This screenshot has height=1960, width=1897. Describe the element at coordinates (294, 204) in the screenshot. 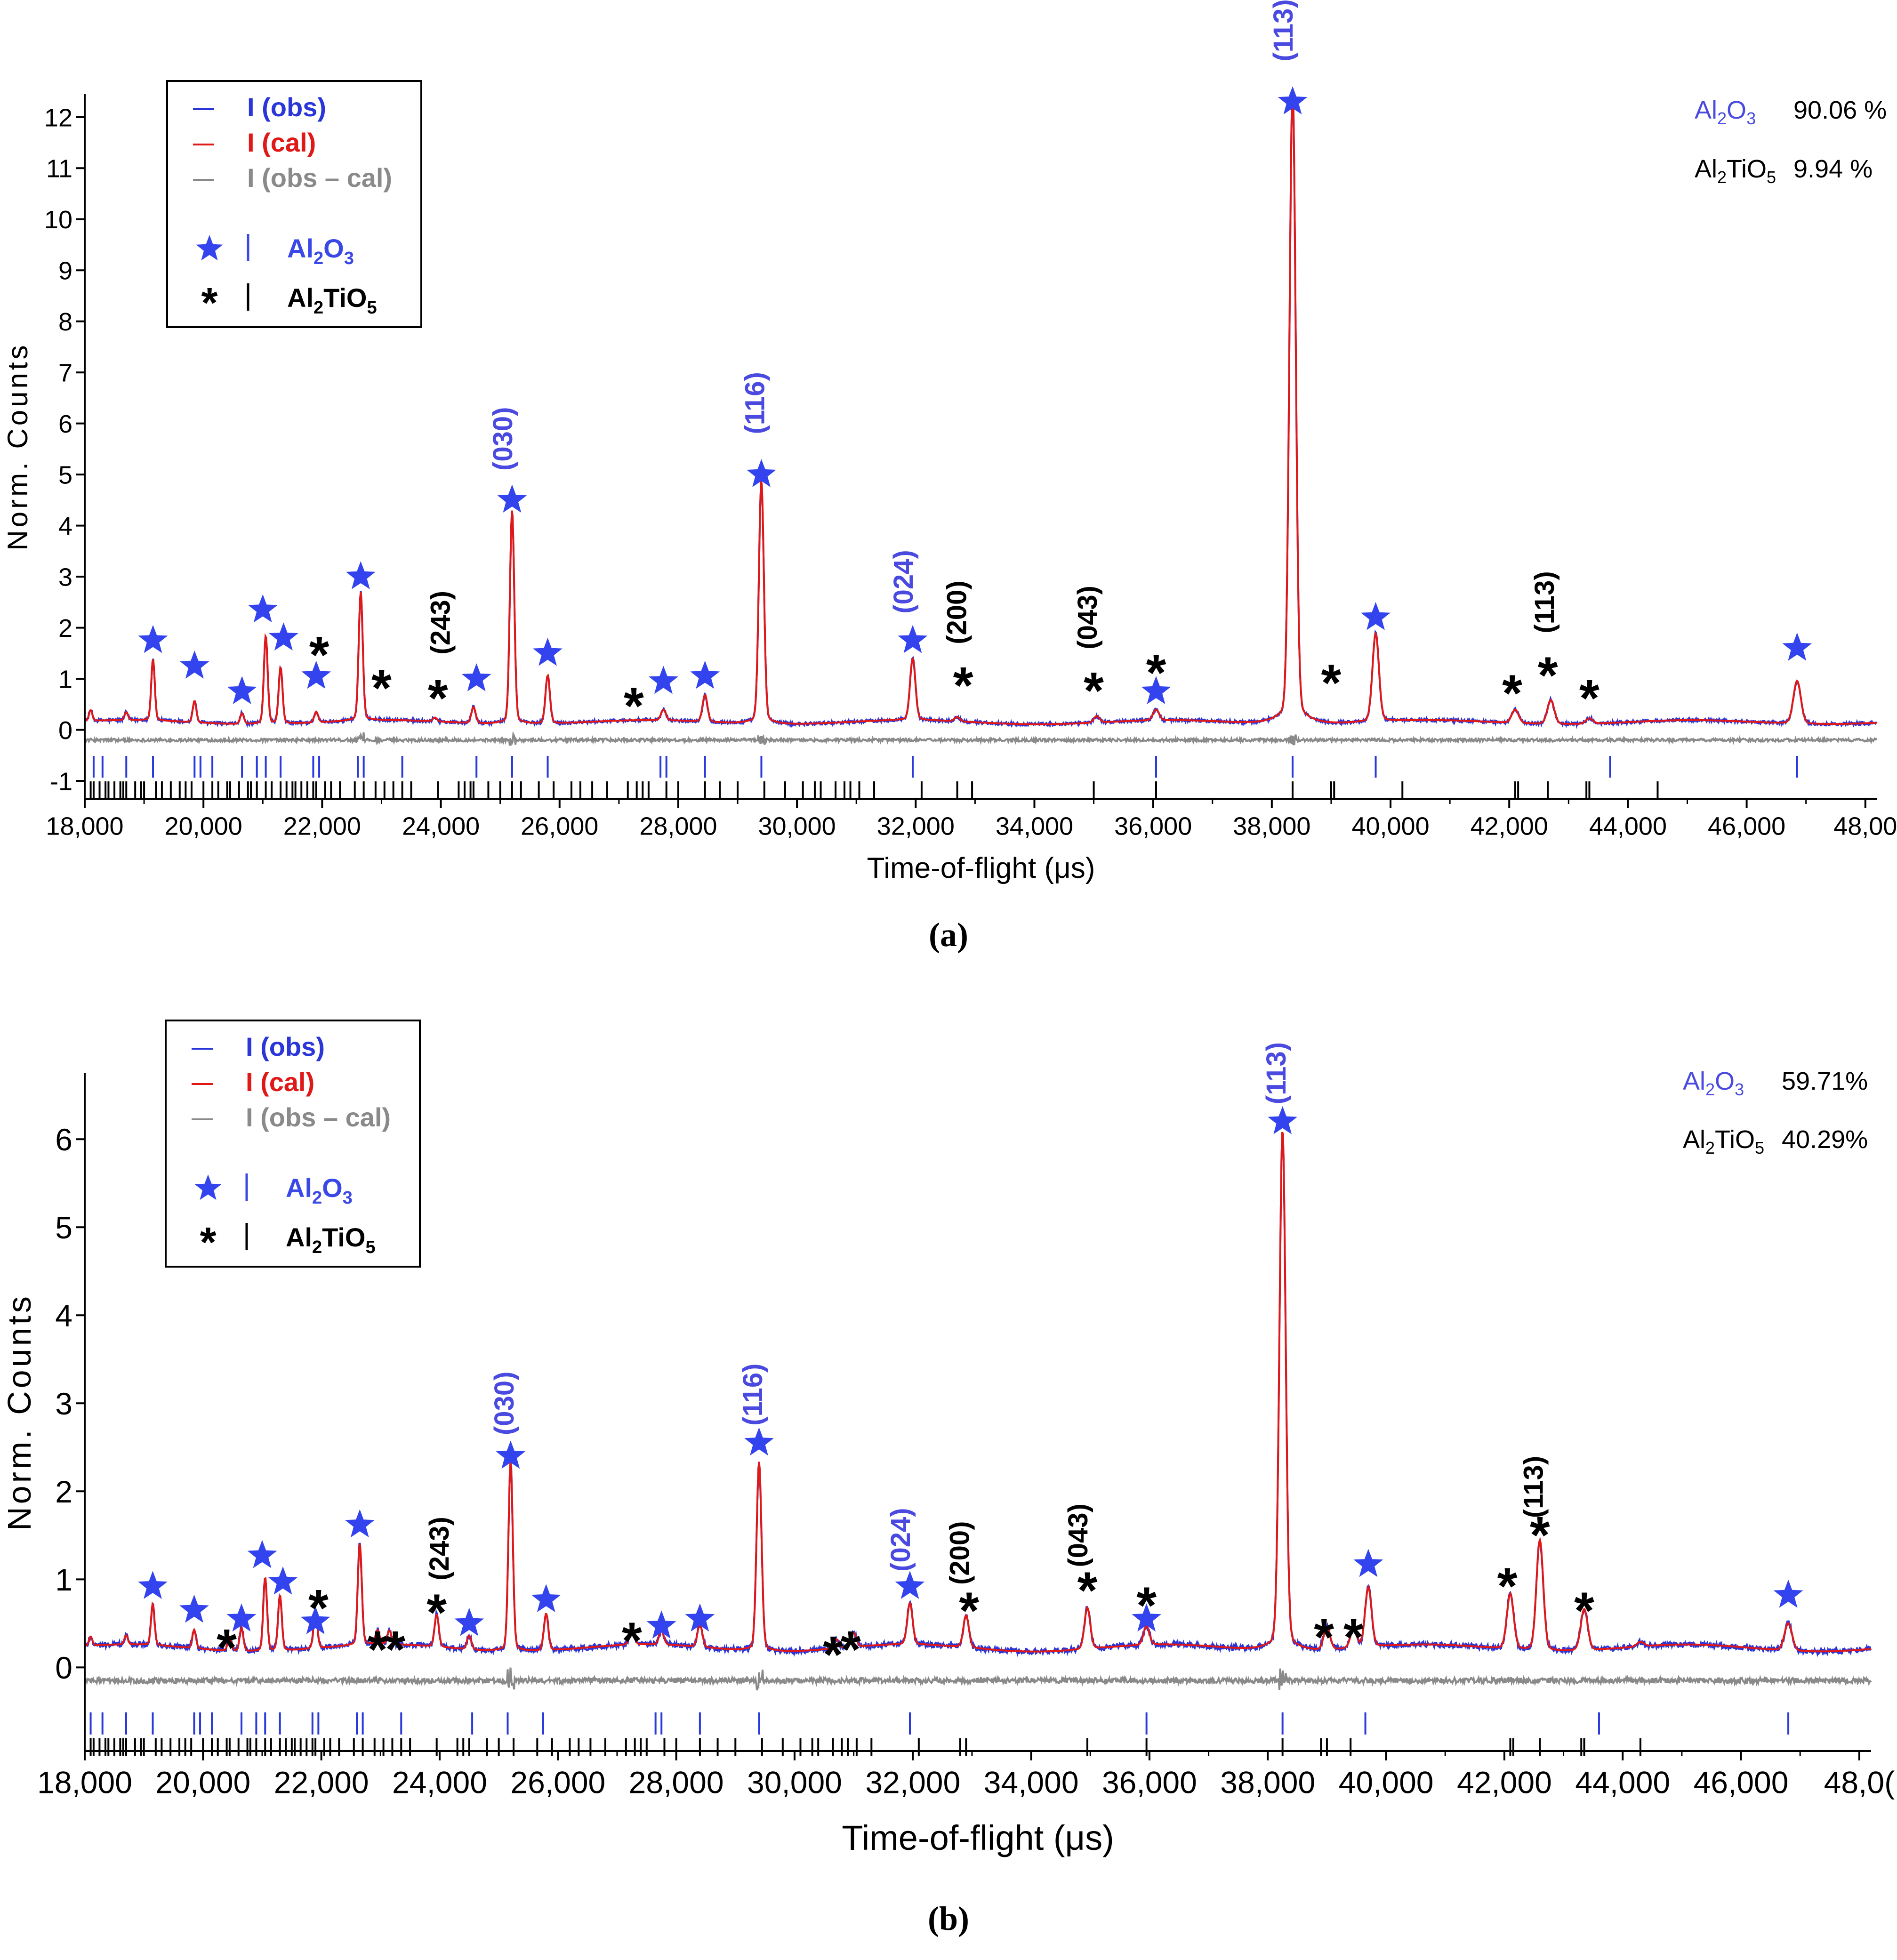

I see `legend-box` at that location.